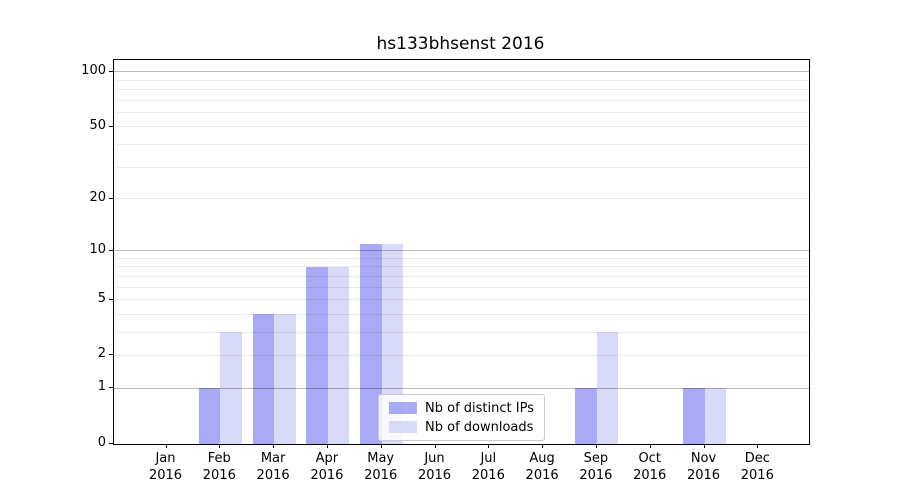 This screenshot has height=500, width=900. Describe the element at coordinates (273, 458) in the screenshot. I see `x-tick-month: Mar` at that location.